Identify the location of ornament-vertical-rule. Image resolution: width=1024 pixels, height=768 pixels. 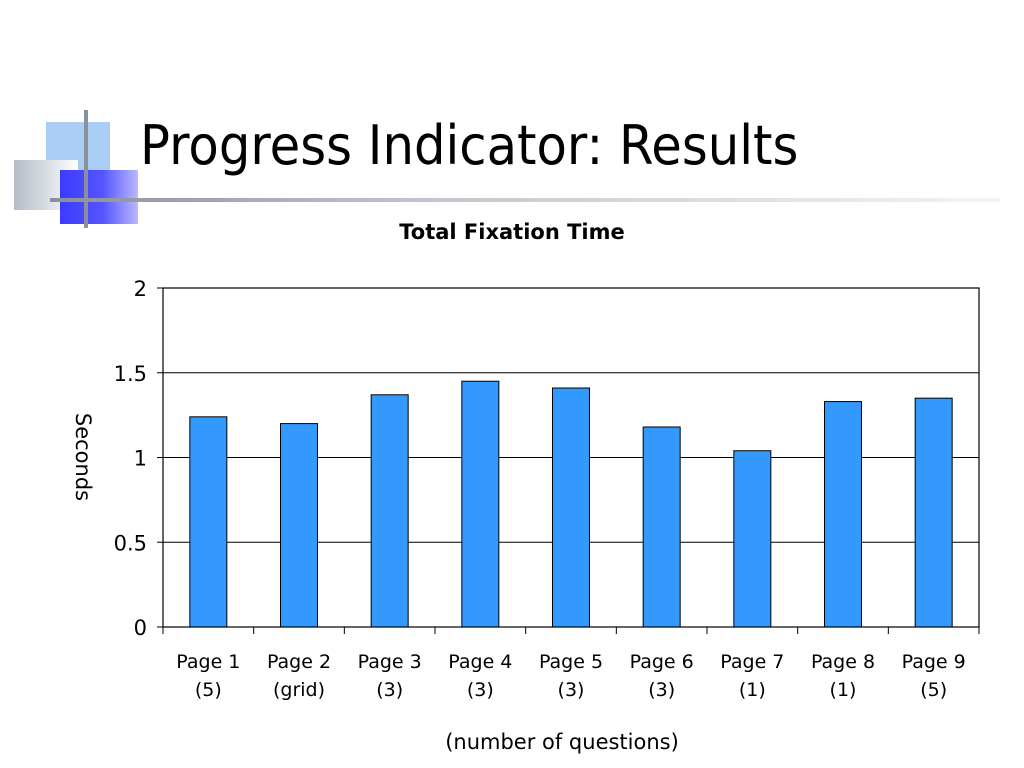
(86, 169).